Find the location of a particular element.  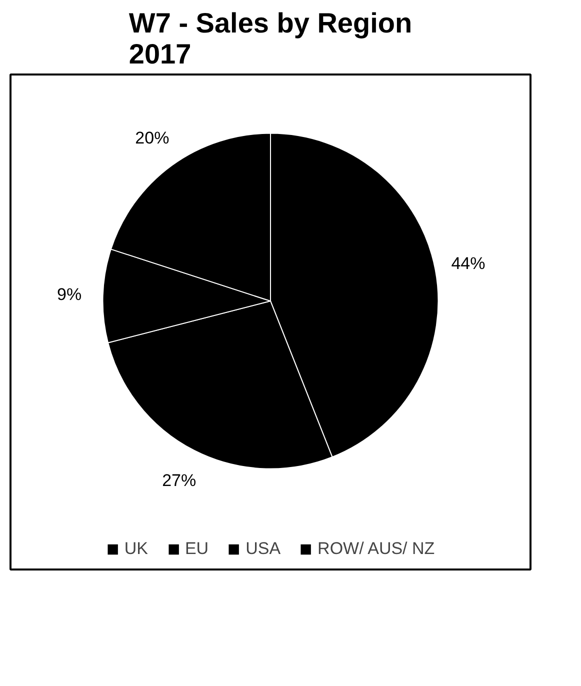

data-label: 20% is located at coordinates (152, 138).